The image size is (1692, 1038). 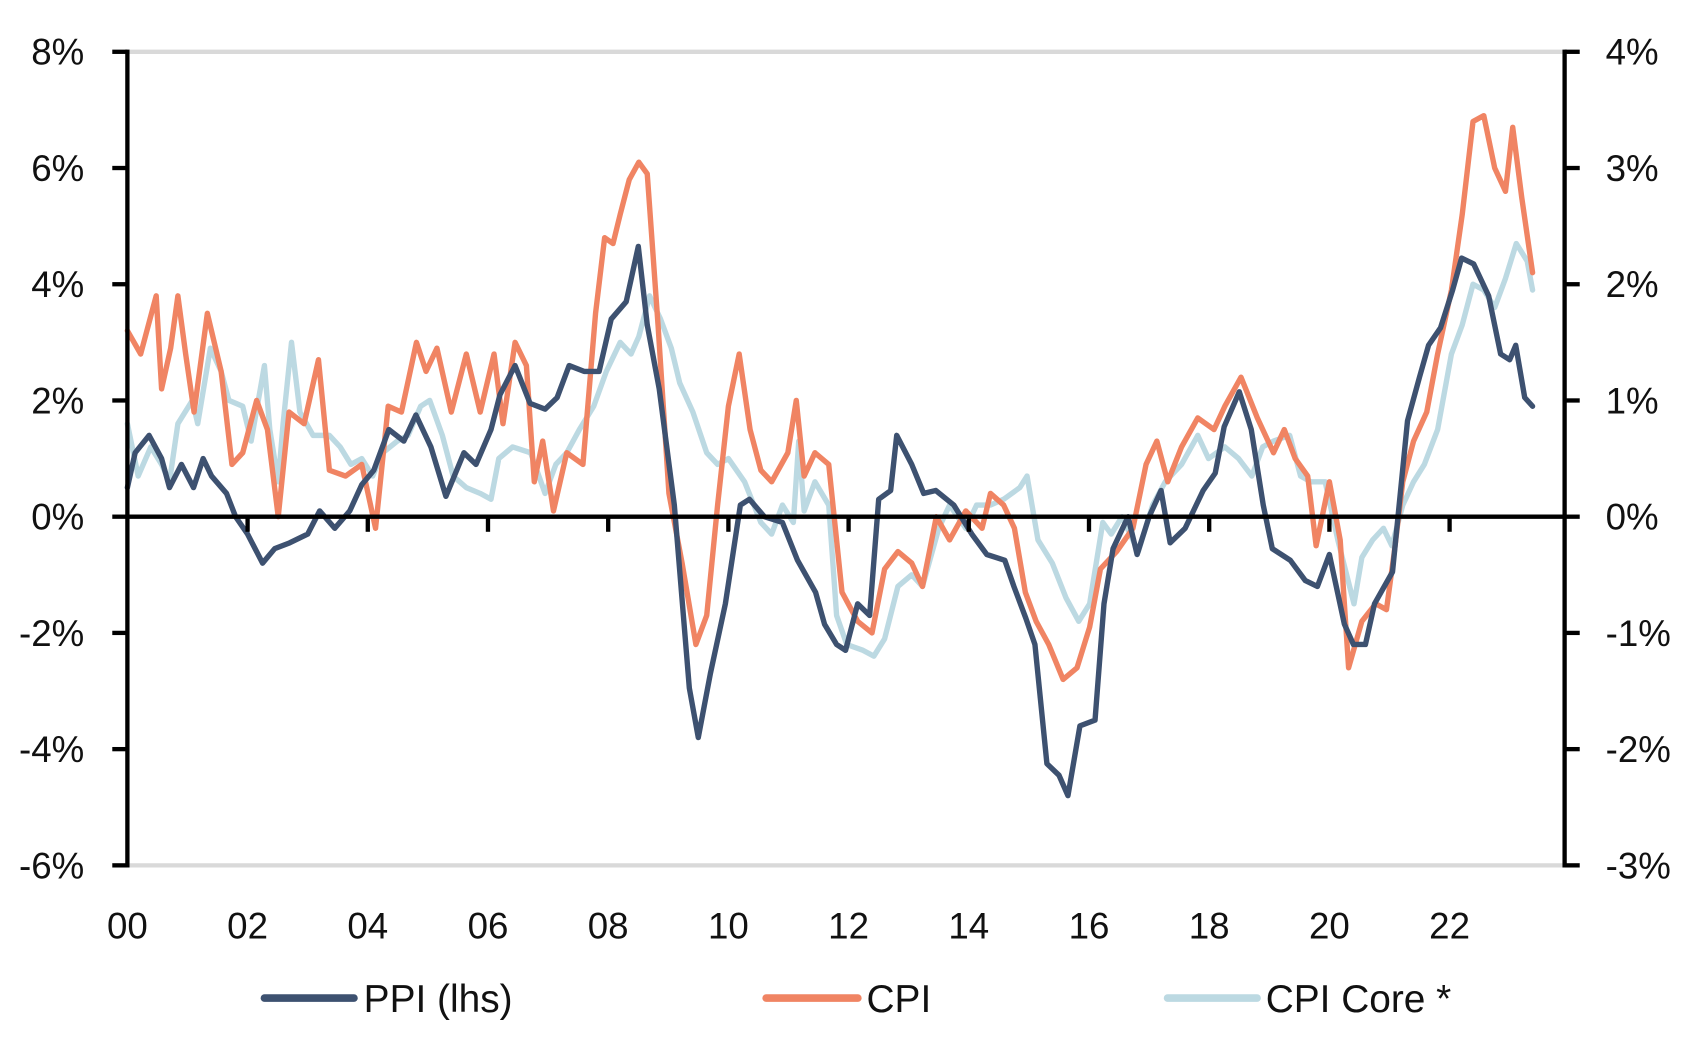 I want to click on legend: PPI (lhs) CPI CPI Core *, so click(x=856, y=999).